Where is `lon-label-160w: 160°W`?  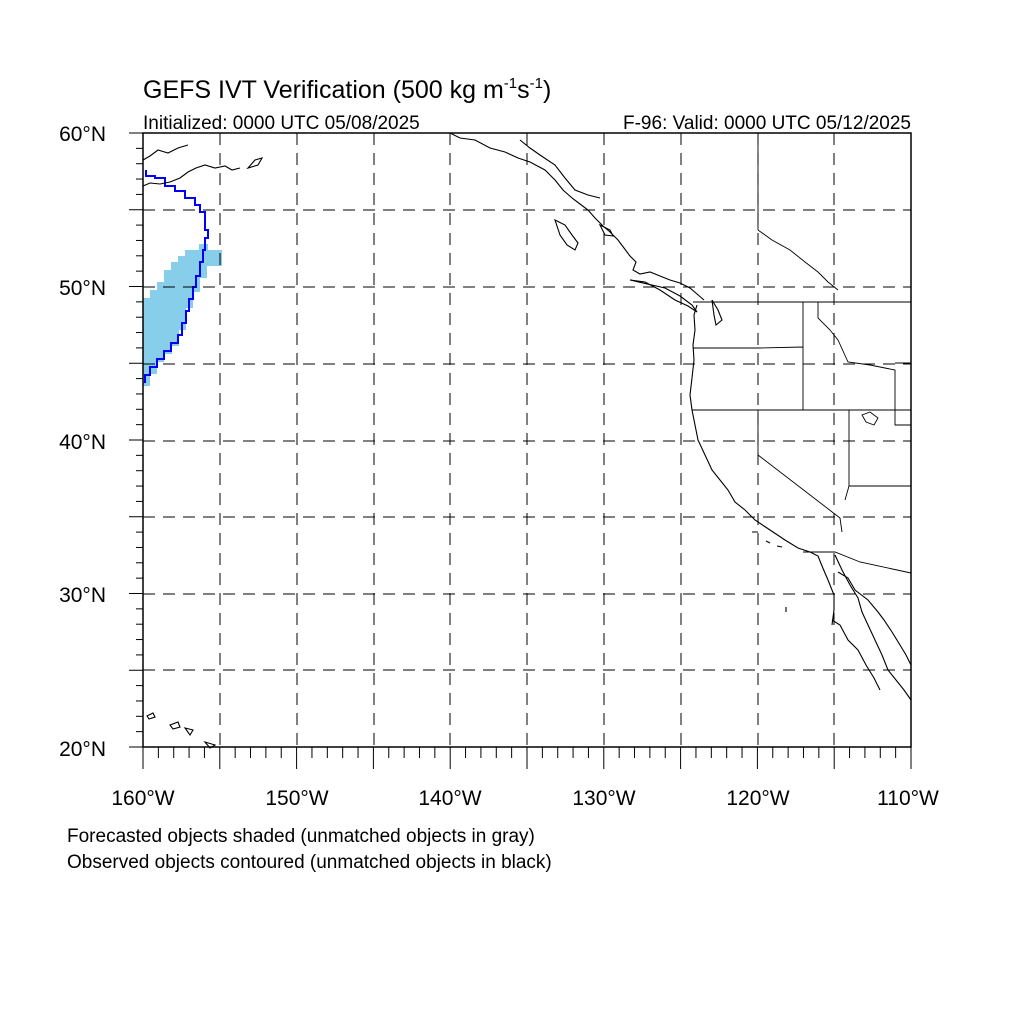
lon-label-160w: 160°W is located at coordinates (142, 798).